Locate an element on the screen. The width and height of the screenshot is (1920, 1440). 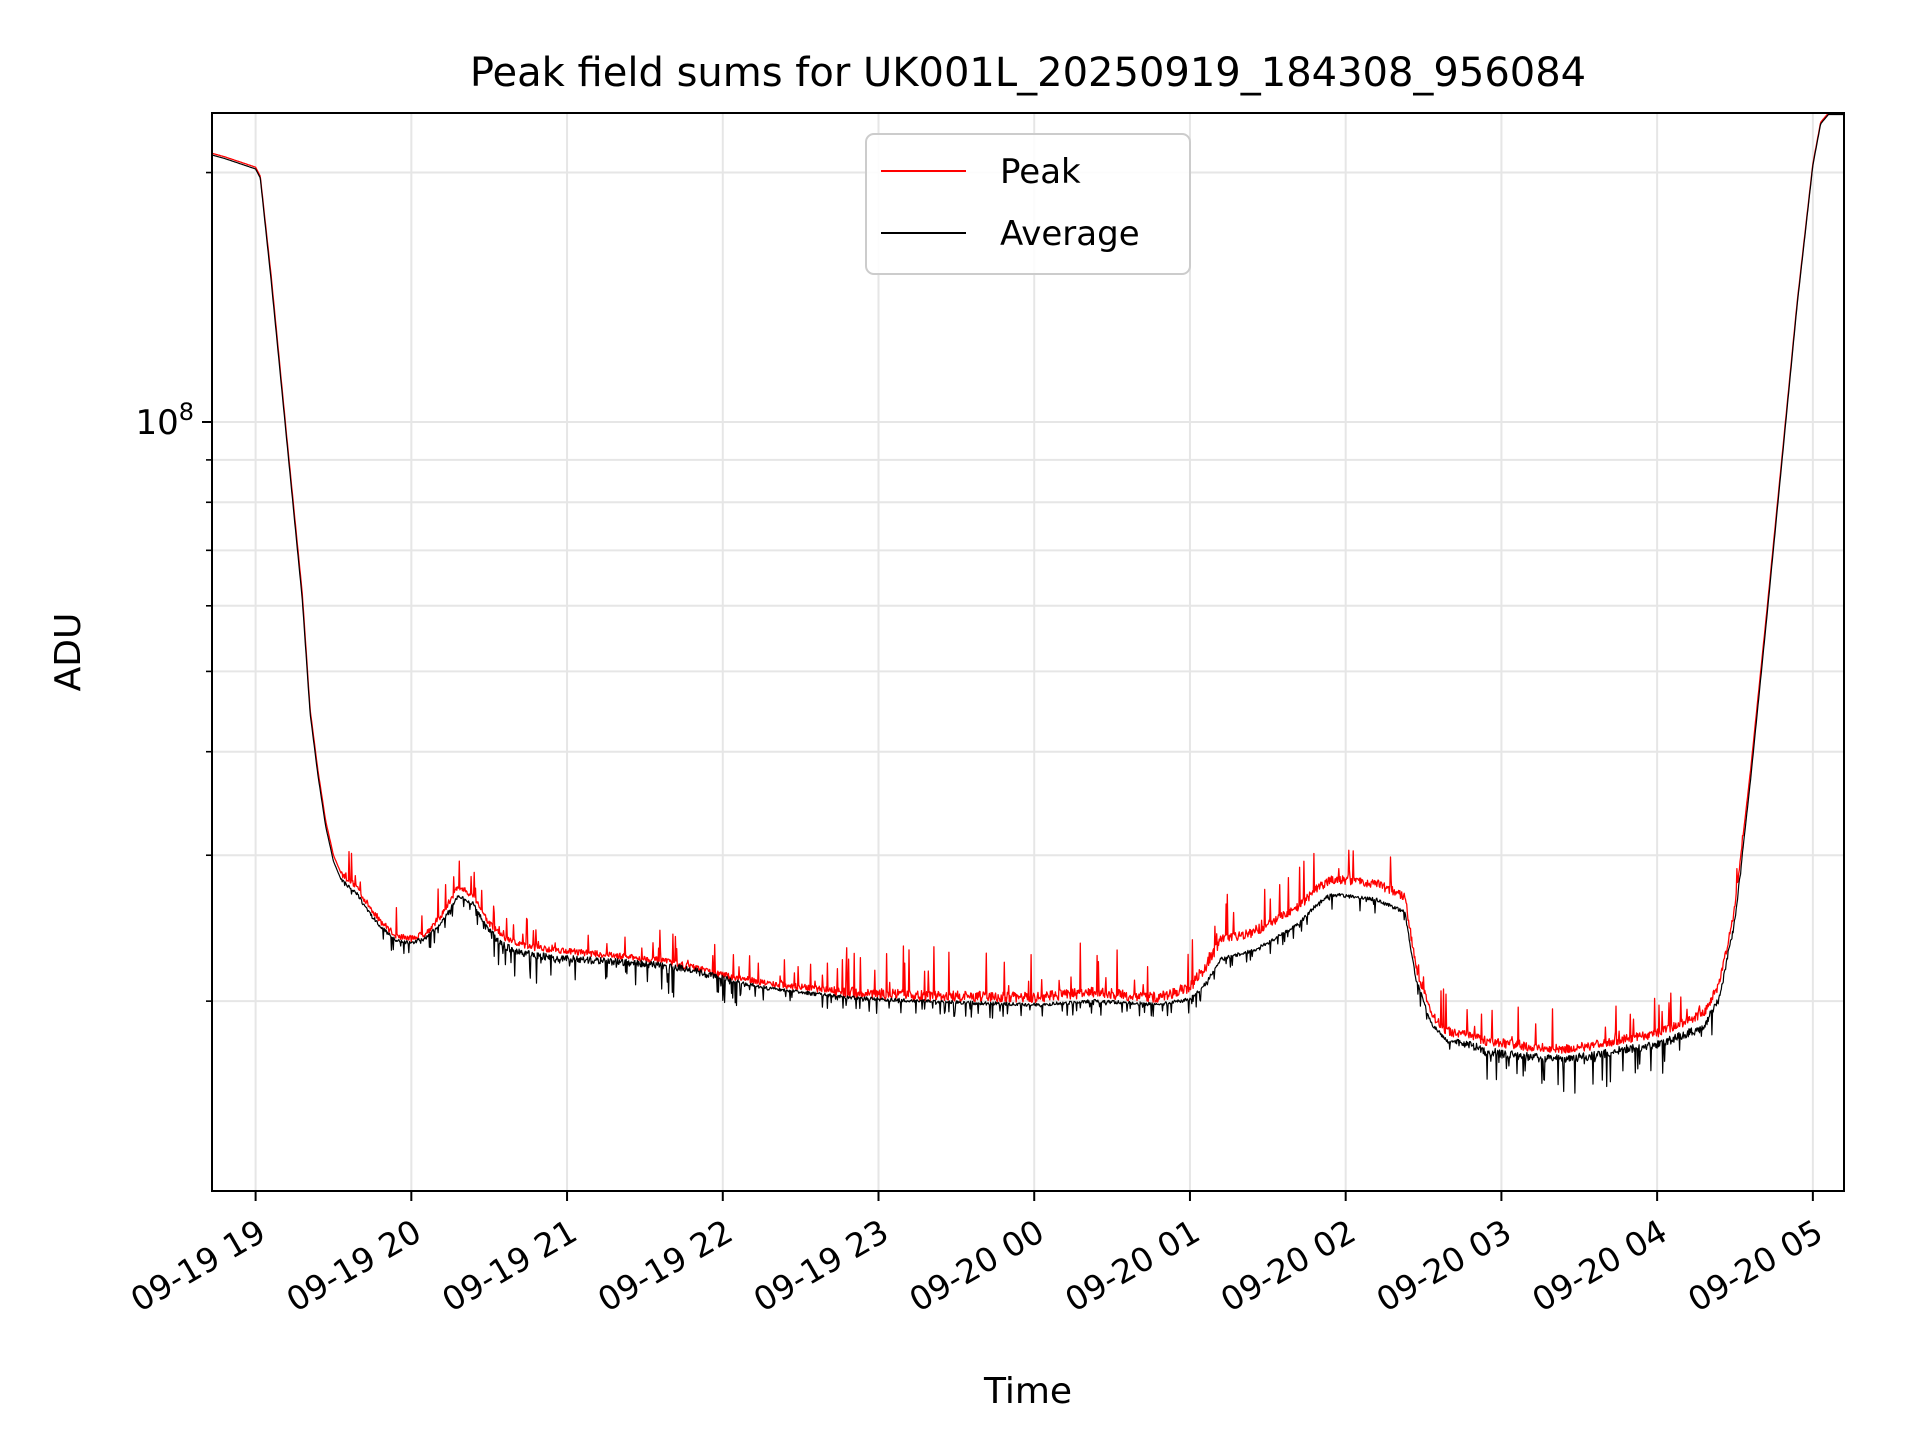
y-tick-label-base: 10 is located at coordinates (156, 423).